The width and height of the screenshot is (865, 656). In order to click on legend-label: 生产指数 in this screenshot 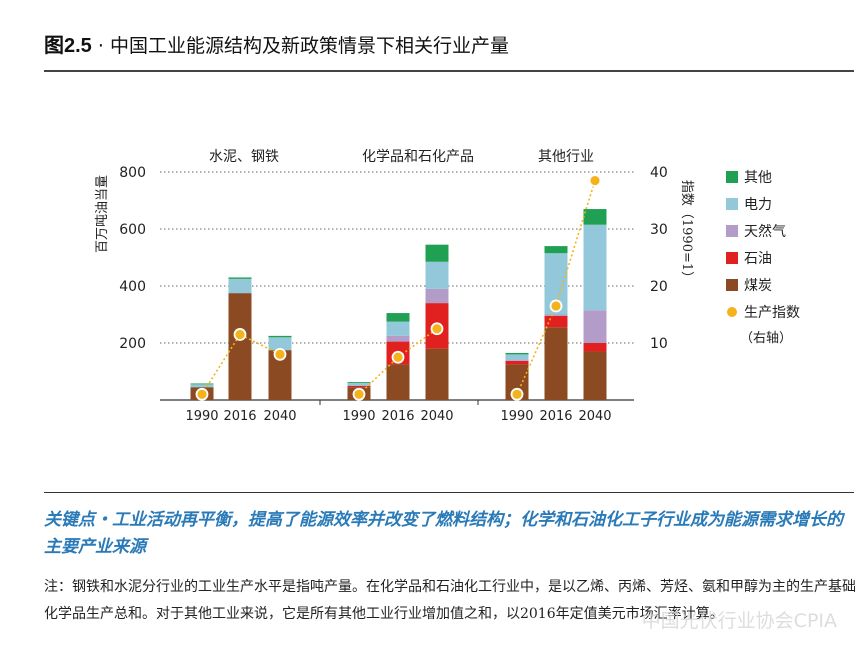, I will do `click(772, 313)`.